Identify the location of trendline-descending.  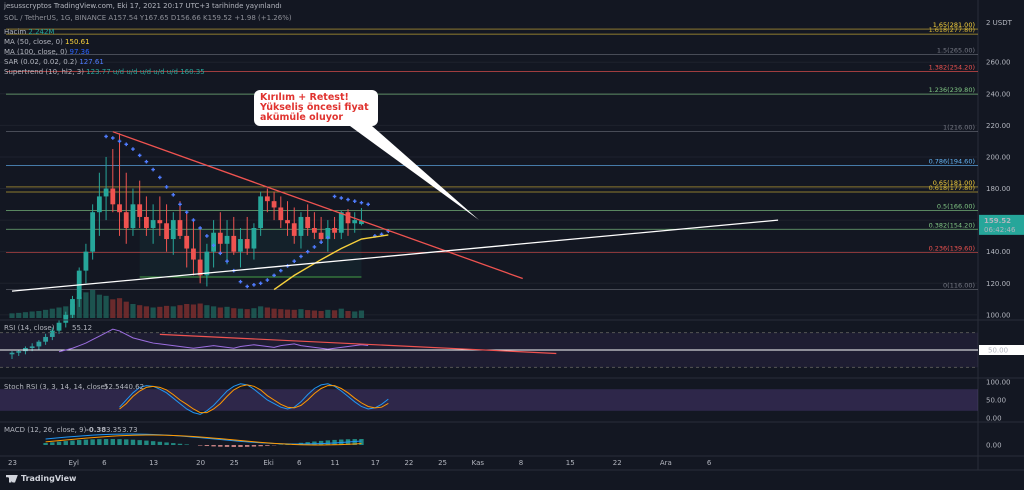
(317, 205).